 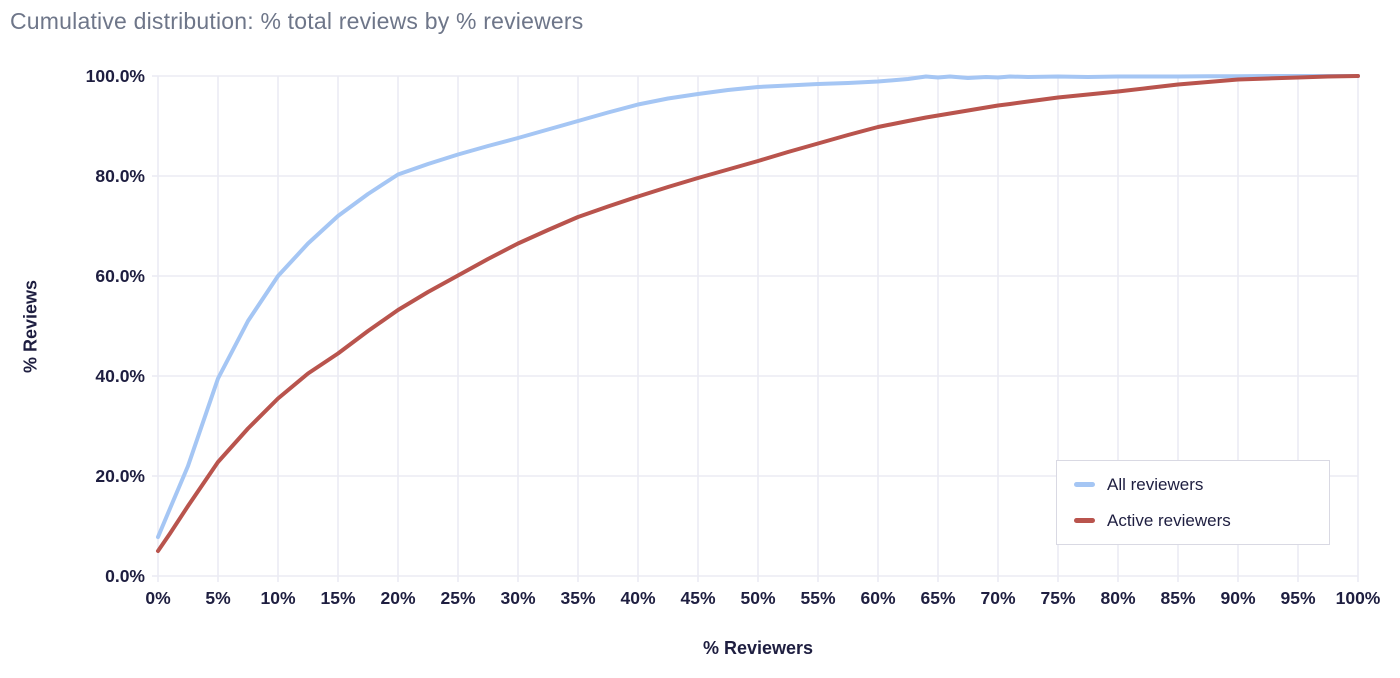 What do you see at coordinates (457, 598) in the screenshot?
I see `x-tick-label: 25%` at bounding box center [457, 598].